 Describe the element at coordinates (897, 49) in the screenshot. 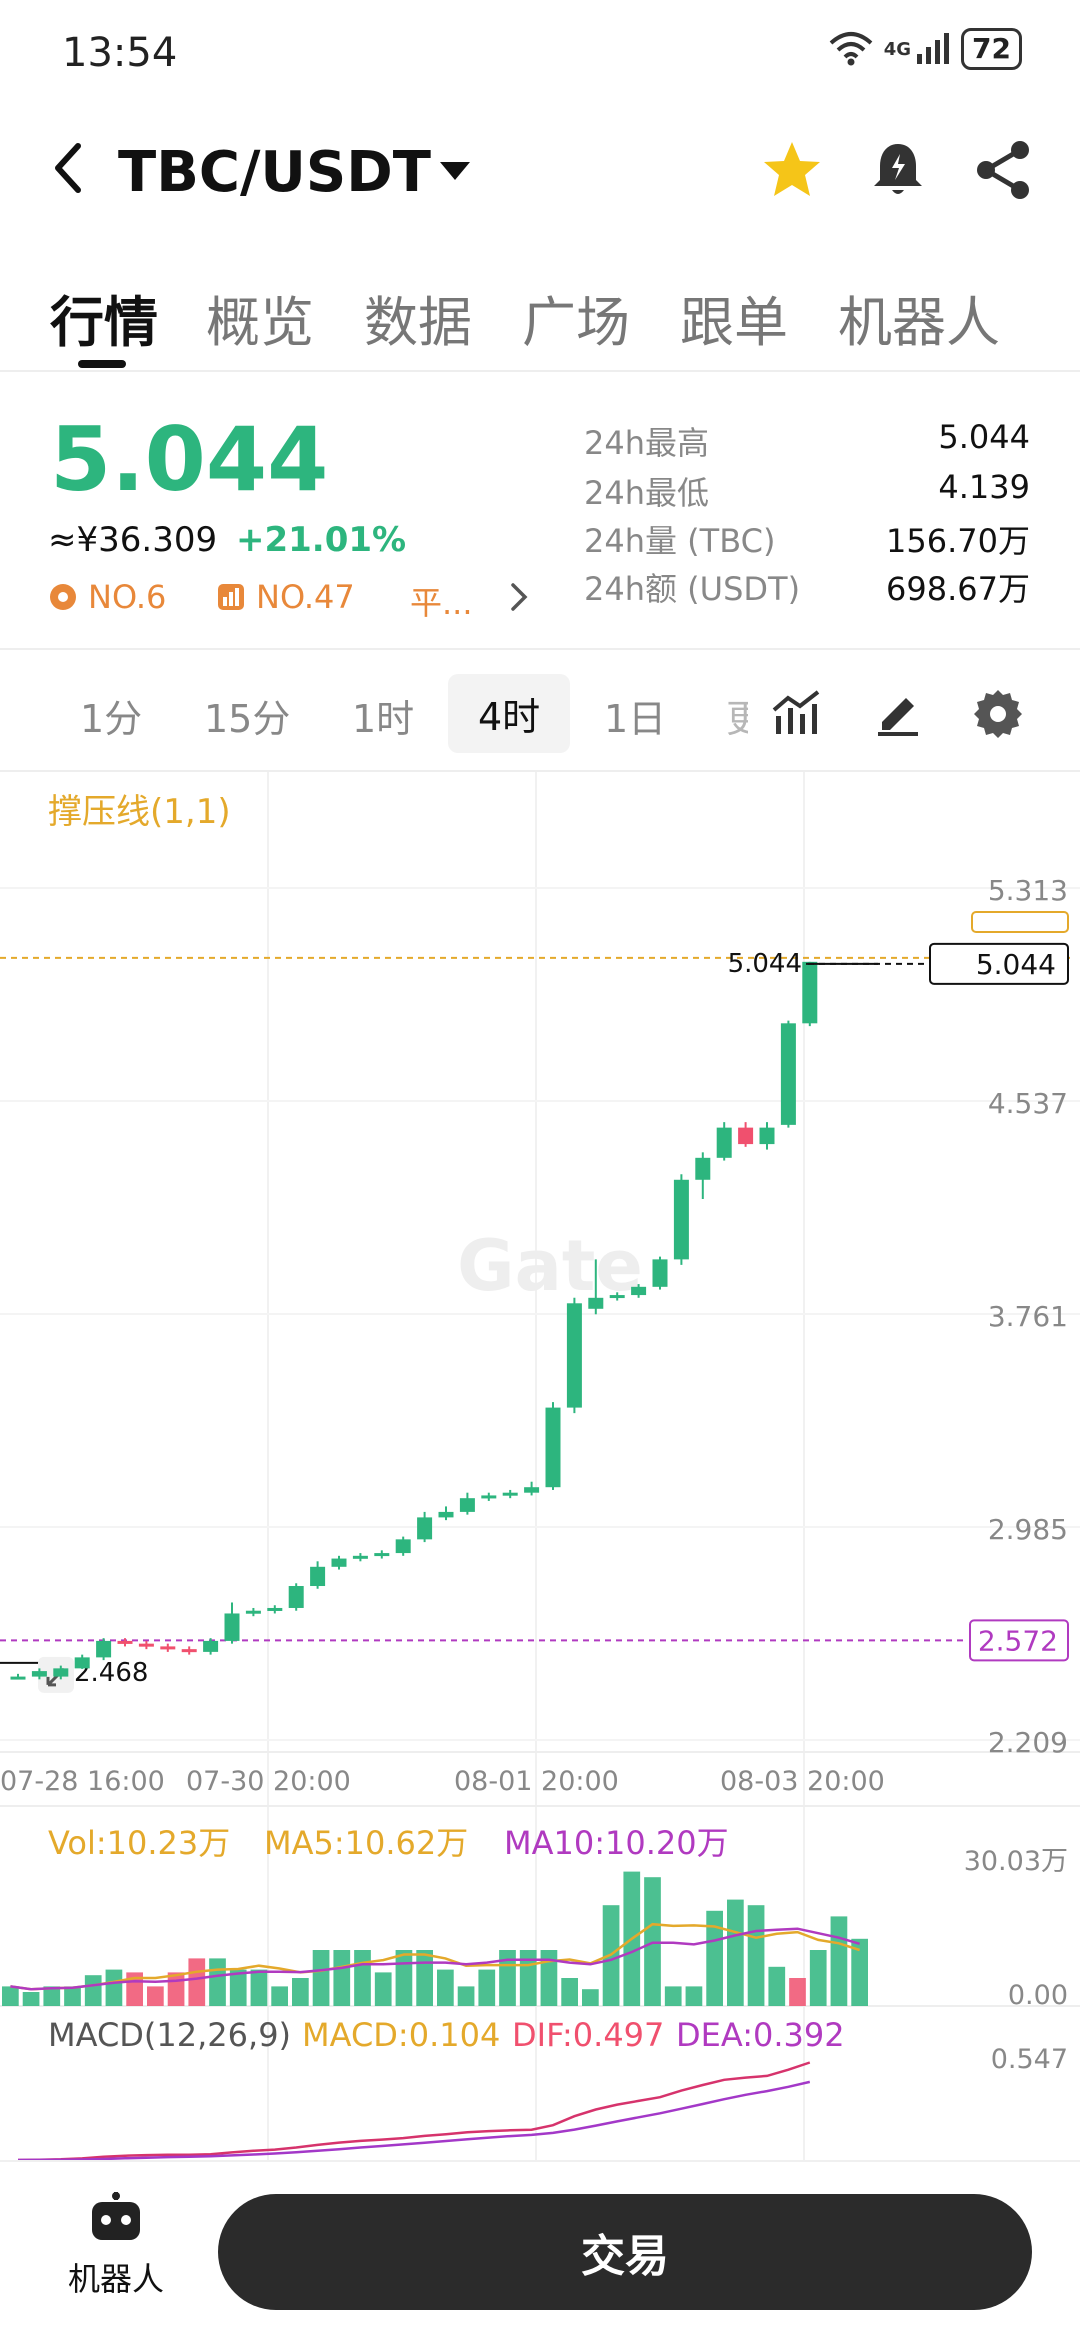

I see `network-type: 4G` at that location.